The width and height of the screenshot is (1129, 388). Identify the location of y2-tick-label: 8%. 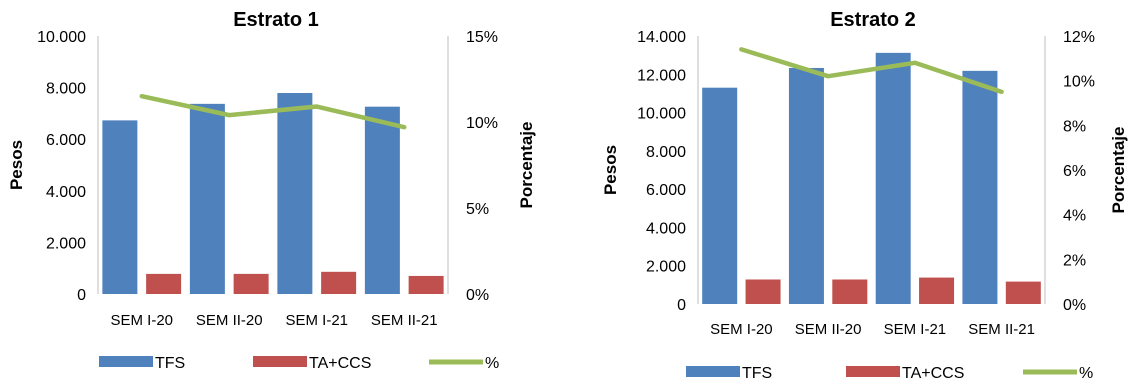
(1074, 126).